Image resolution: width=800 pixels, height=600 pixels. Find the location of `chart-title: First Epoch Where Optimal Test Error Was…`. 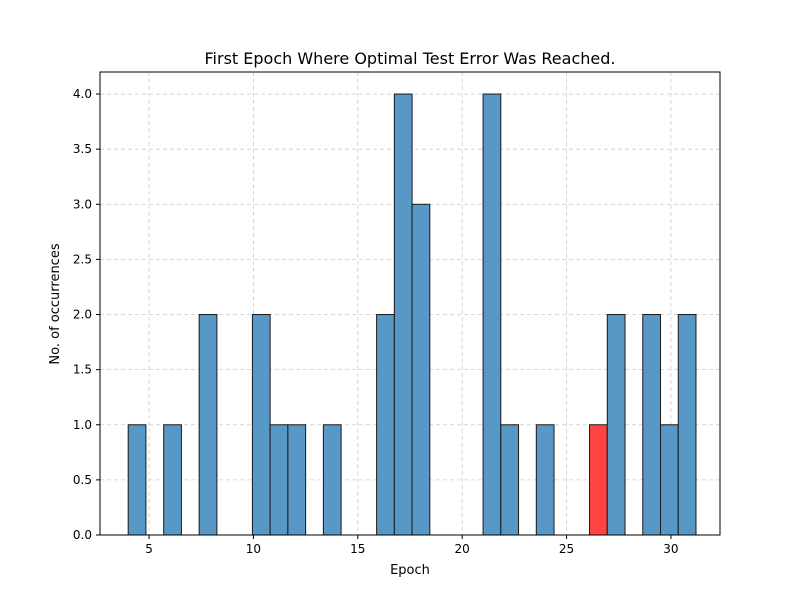

chart-title: First Epoch Where Optimal Test Error Was… is located at coordinates (410, 58).